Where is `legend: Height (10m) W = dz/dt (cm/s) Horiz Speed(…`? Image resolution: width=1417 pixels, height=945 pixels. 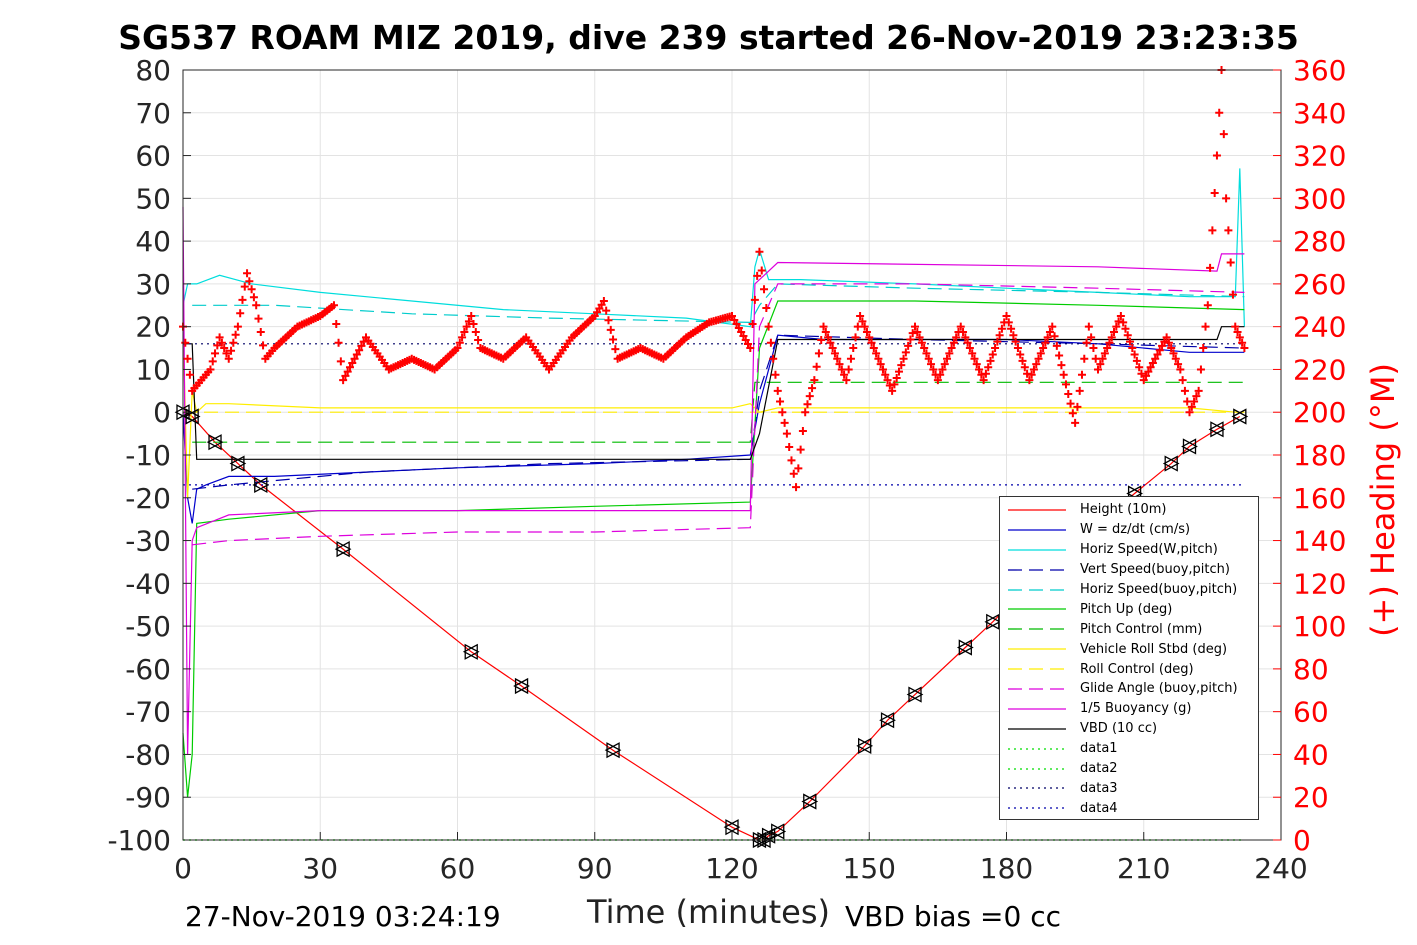
legend: Height (10m) W = dz/dt (cm/s) Horiz Speed(… is located at coordinates (1129, 658).